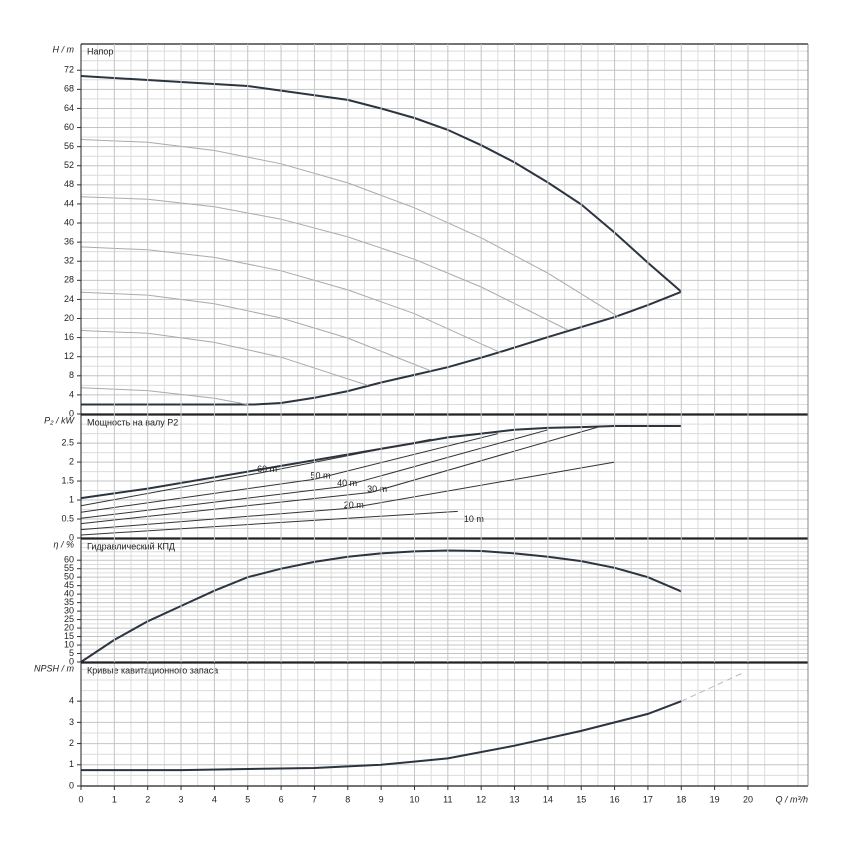 This screenshot has width=850, height=850. Describe the element at coordinates (69, 184) in the screenshot. I see `y-tick-label: 48` at that location.